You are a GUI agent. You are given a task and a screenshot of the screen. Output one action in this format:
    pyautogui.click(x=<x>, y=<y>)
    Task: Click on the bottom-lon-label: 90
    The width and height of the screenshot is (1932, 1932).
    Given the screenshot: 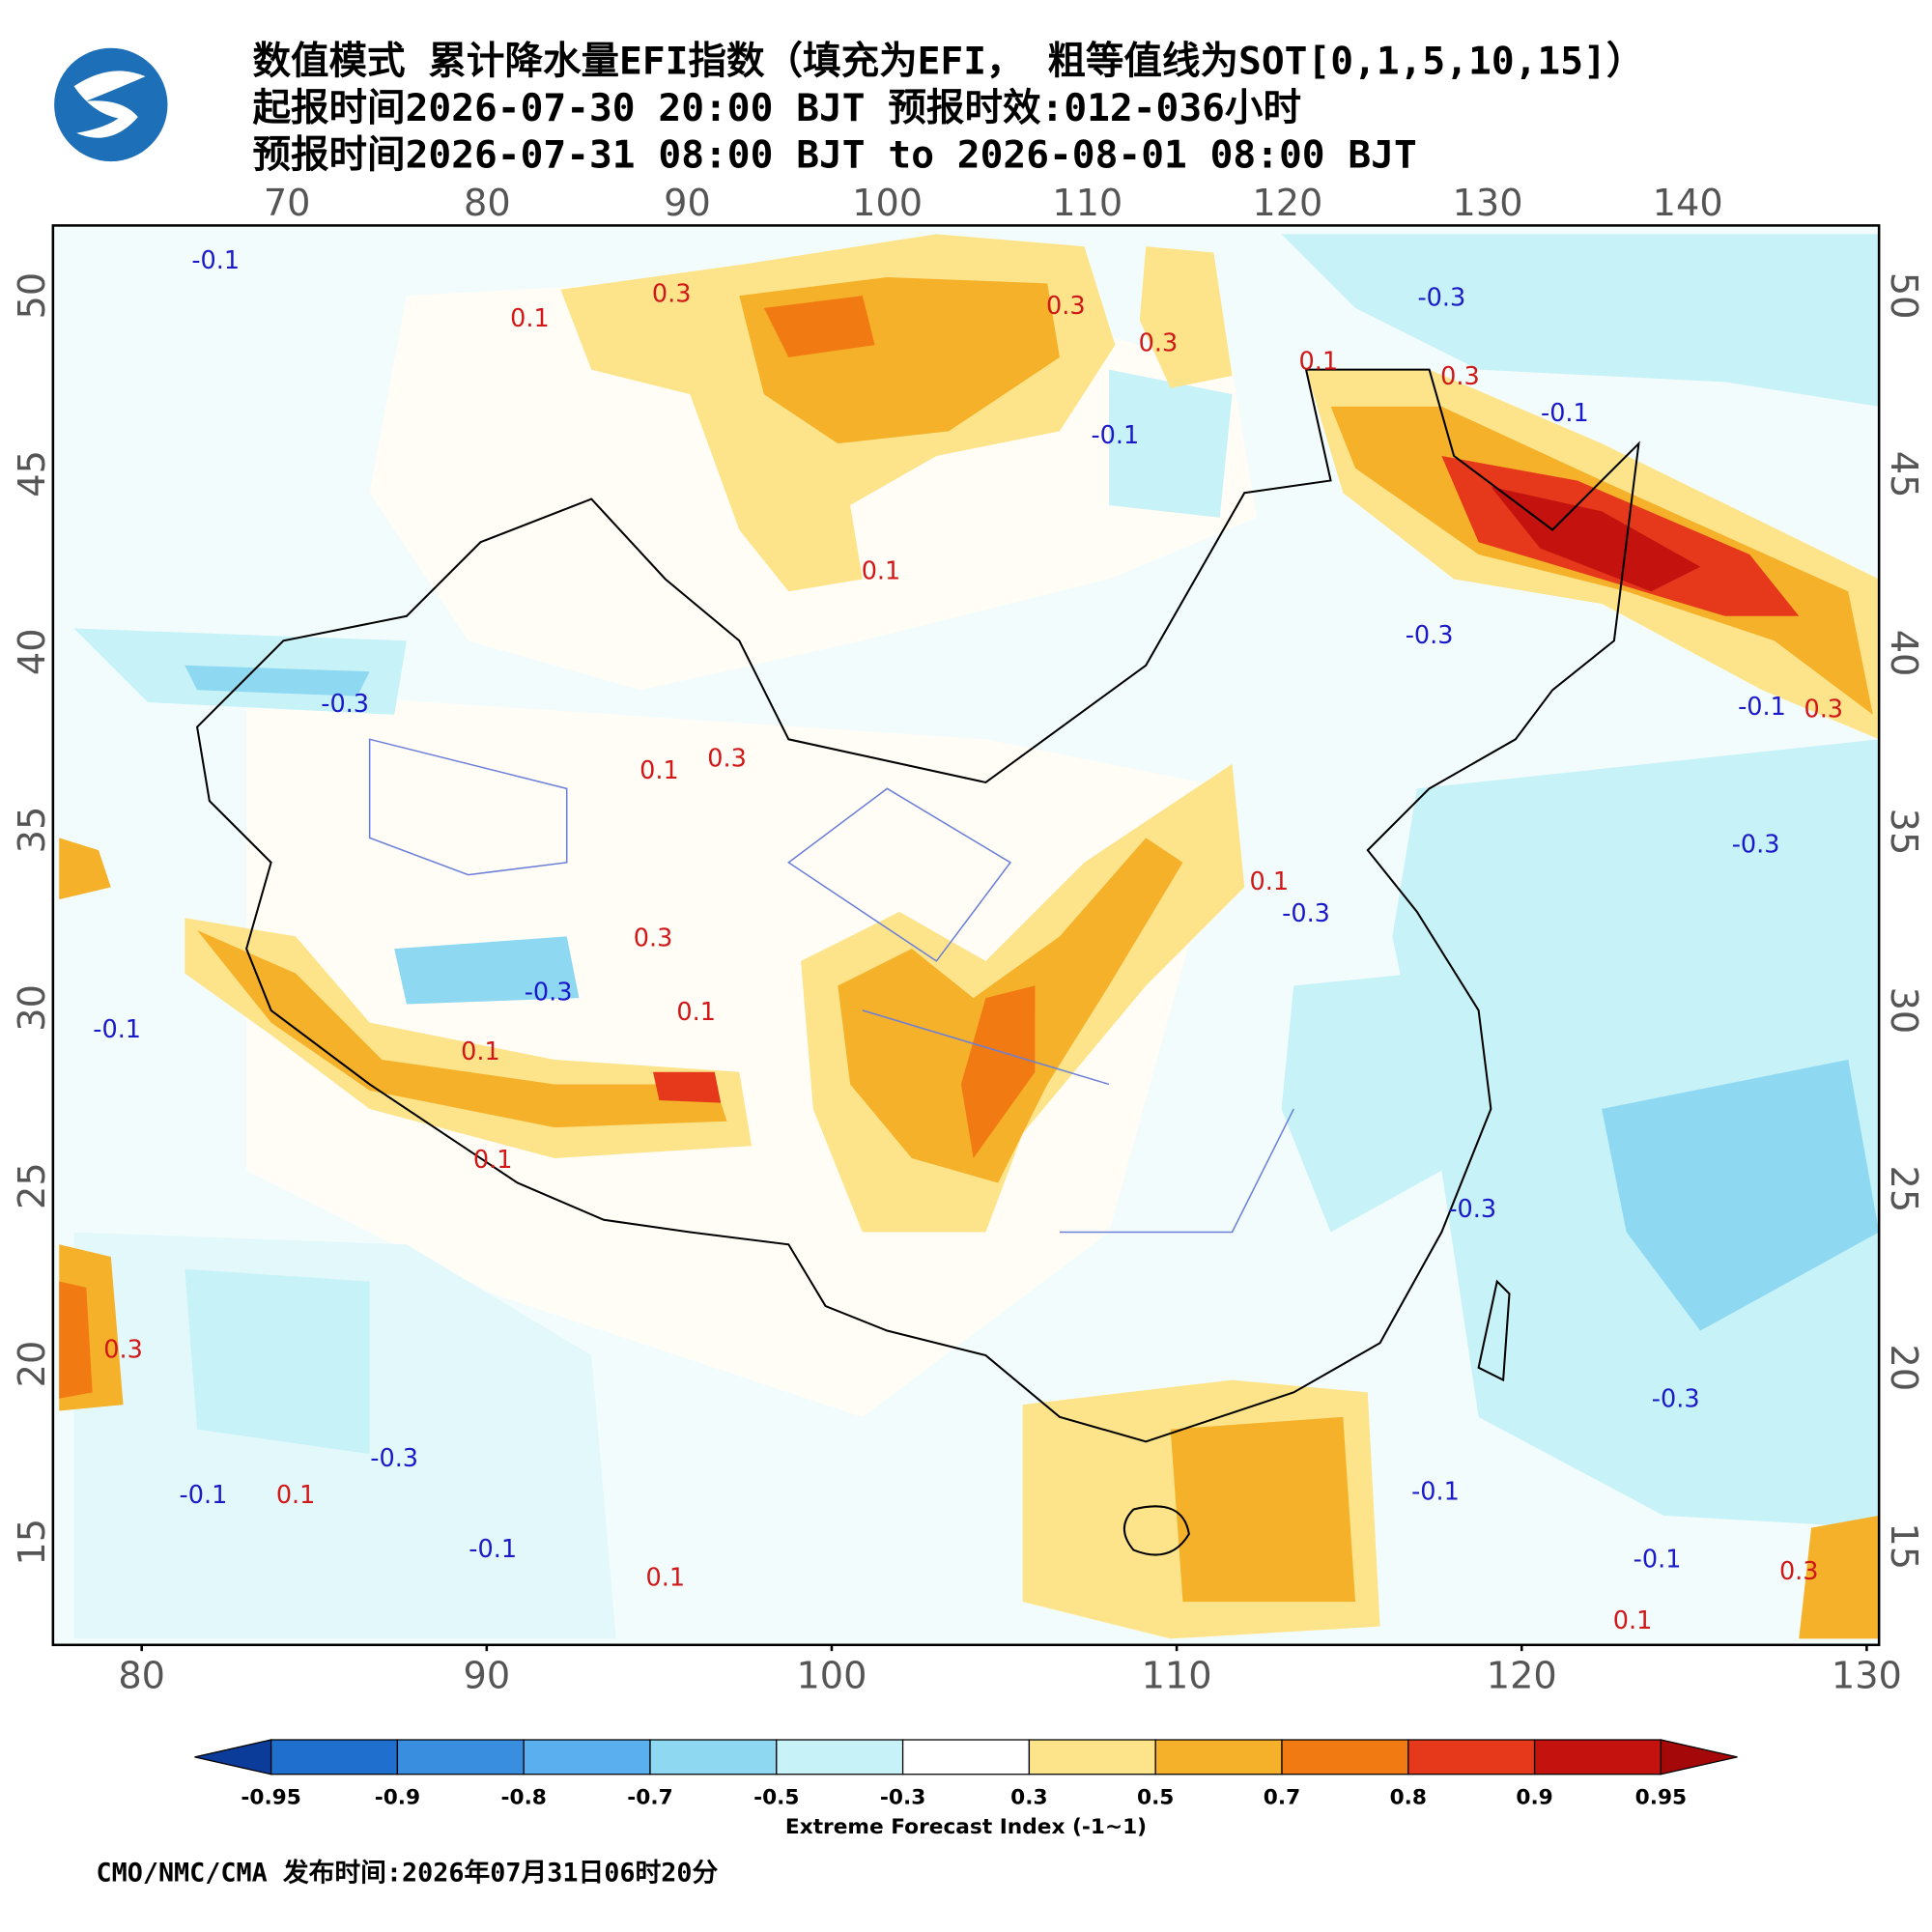 What is the action you would take?
    pyautogui.click(x=486, y=1675)
    